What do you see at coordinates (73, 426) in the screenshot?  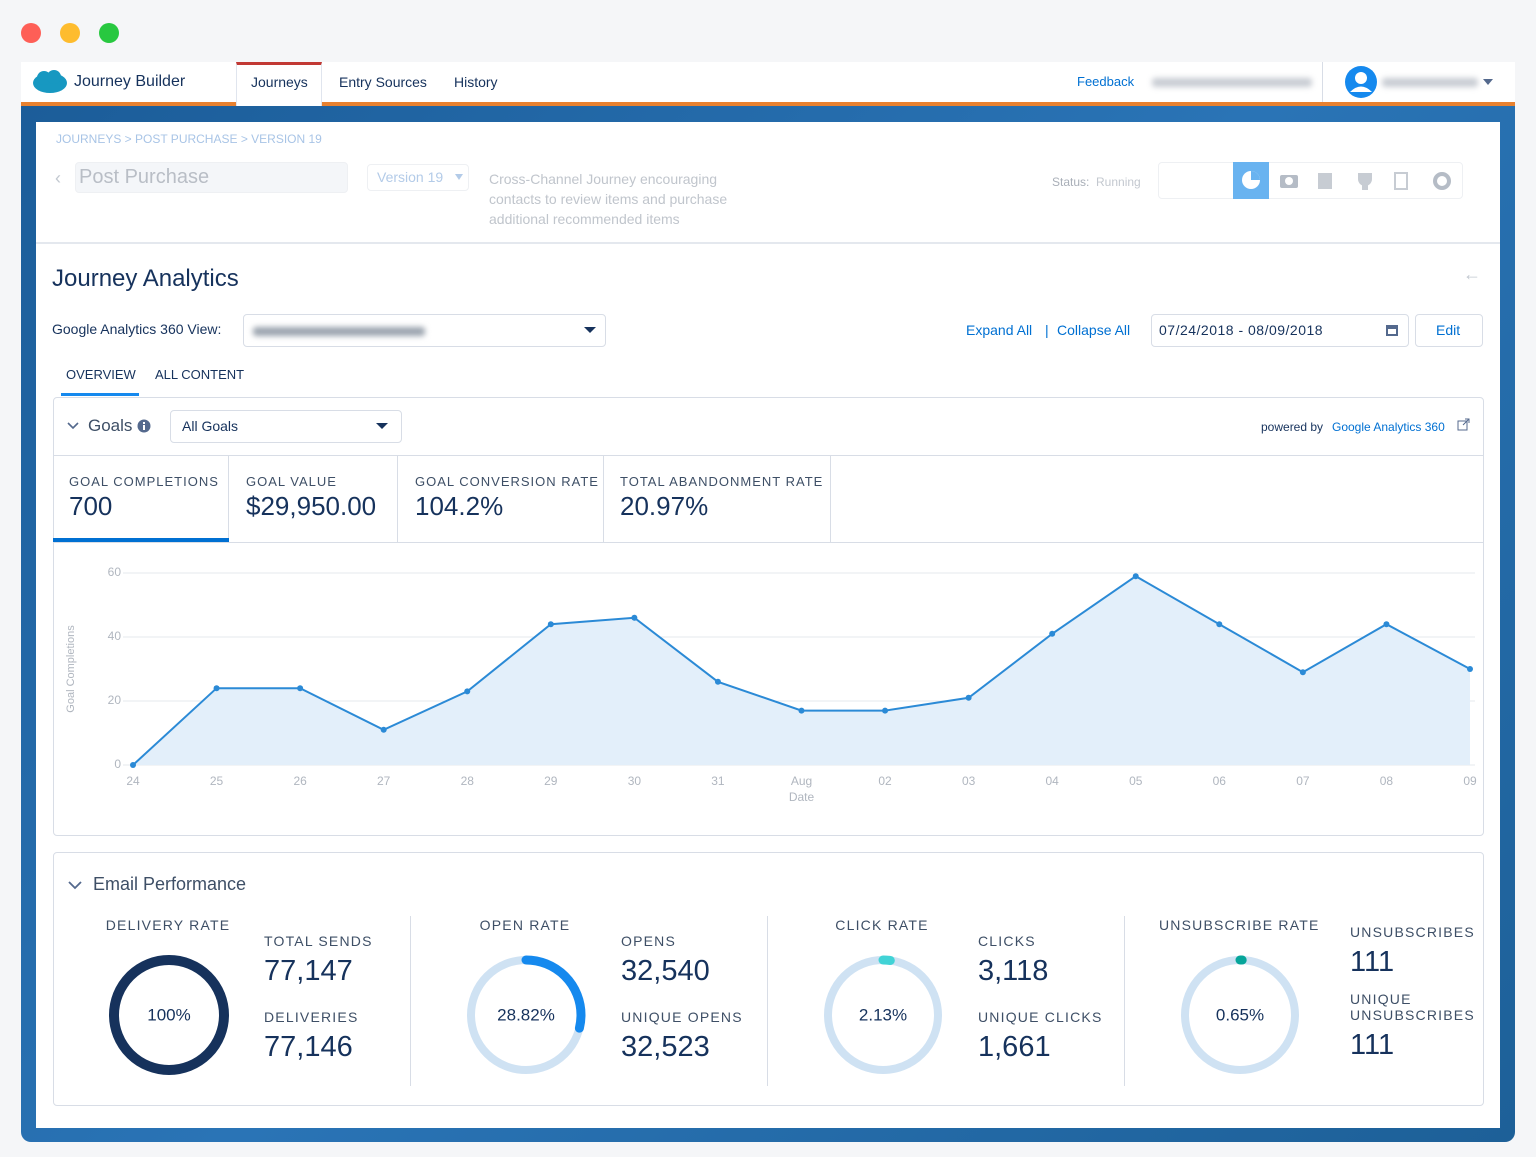 I see `goals-chevron` at bounding box center [73, 426].